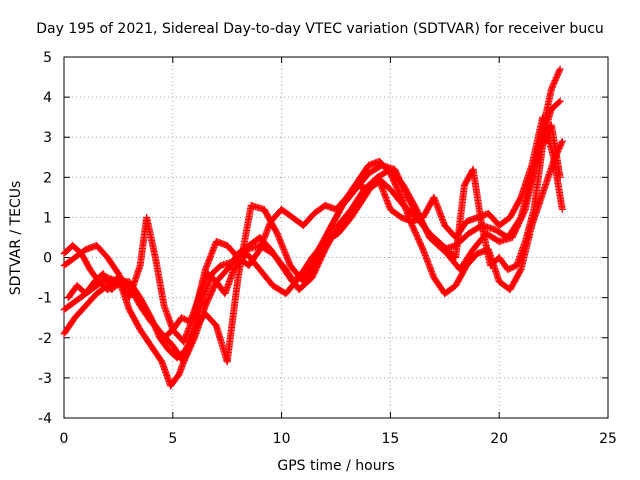 The height and width of the screenshot is (480, 640). What do you see at coordinates (47, 58) in the screenshot?
I see `y-tick-label: 5` at bounding box center [47, 58].